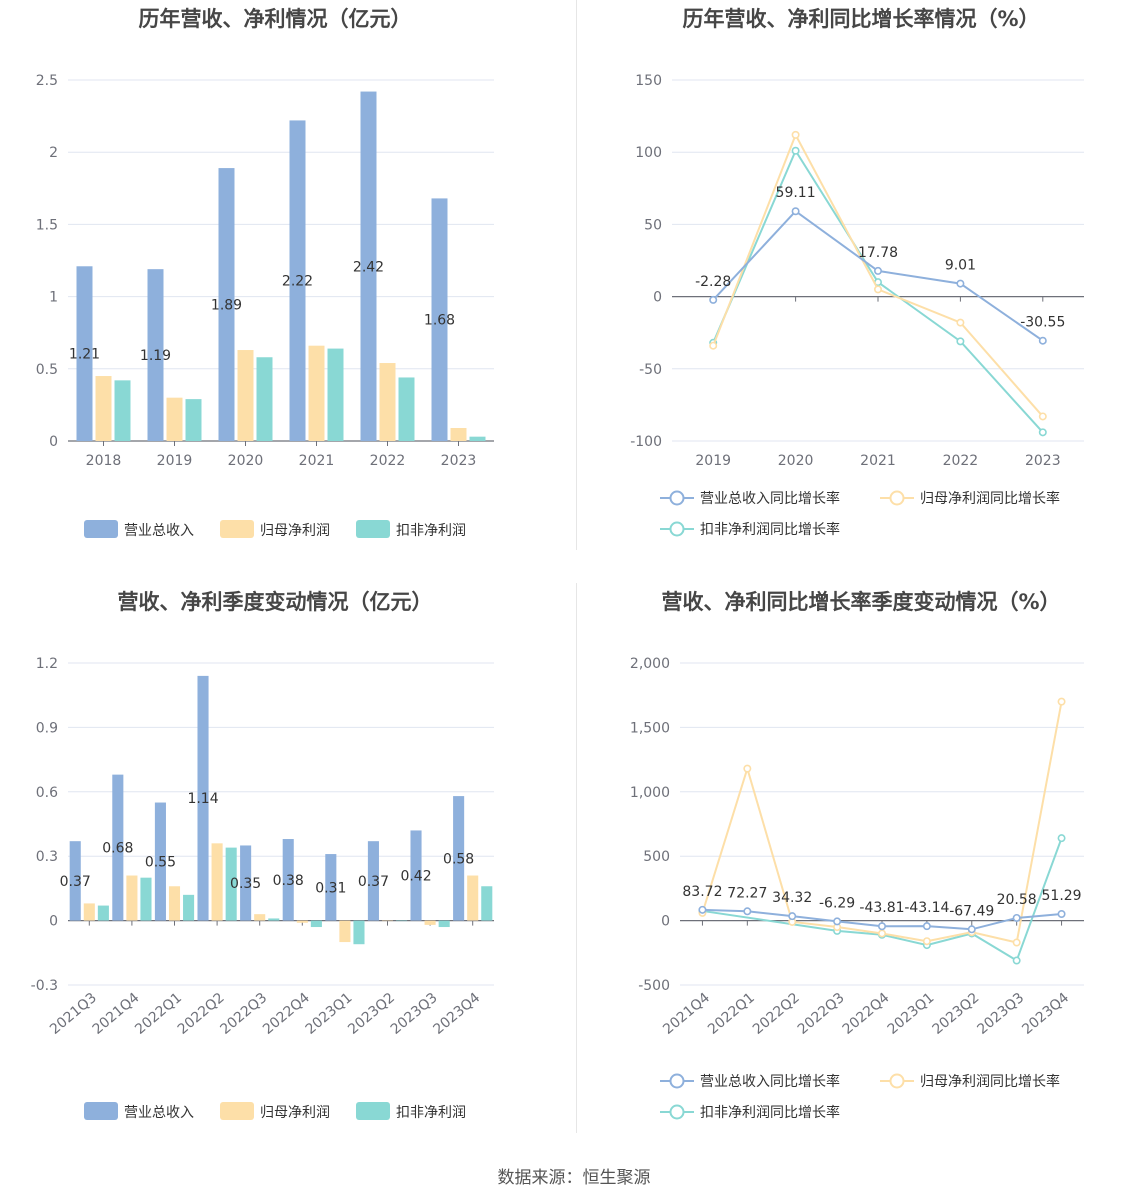 The image size is (1148, 1202). What do you see at coordinates (73, 1014) in the screenshot?
I see `x-tick-label: 2021Q3` at bounding box center [73, 1014].